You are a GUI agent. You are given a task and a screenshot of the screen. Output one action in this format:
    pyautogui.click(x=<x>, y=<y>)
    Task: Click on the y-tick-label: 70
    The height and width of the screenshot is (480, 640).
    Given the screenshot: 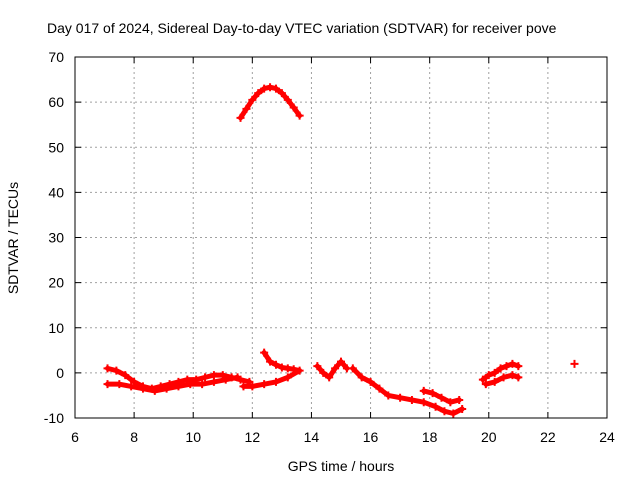 What is the action you would take?
    pyautogui.click(x=56, y=57)
    